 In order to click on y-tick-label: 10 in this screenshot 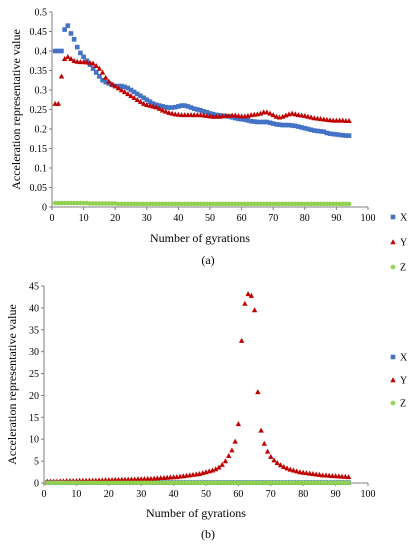, I will do `click(34, 440)`.